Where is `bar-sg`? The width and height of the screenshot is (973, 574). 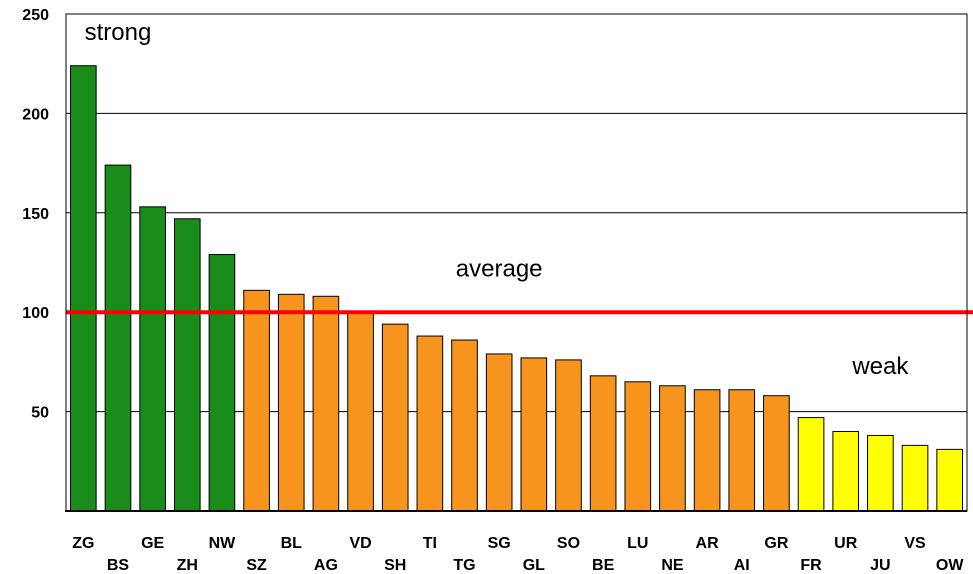
bar-sg is located at coordinates (499, 432).